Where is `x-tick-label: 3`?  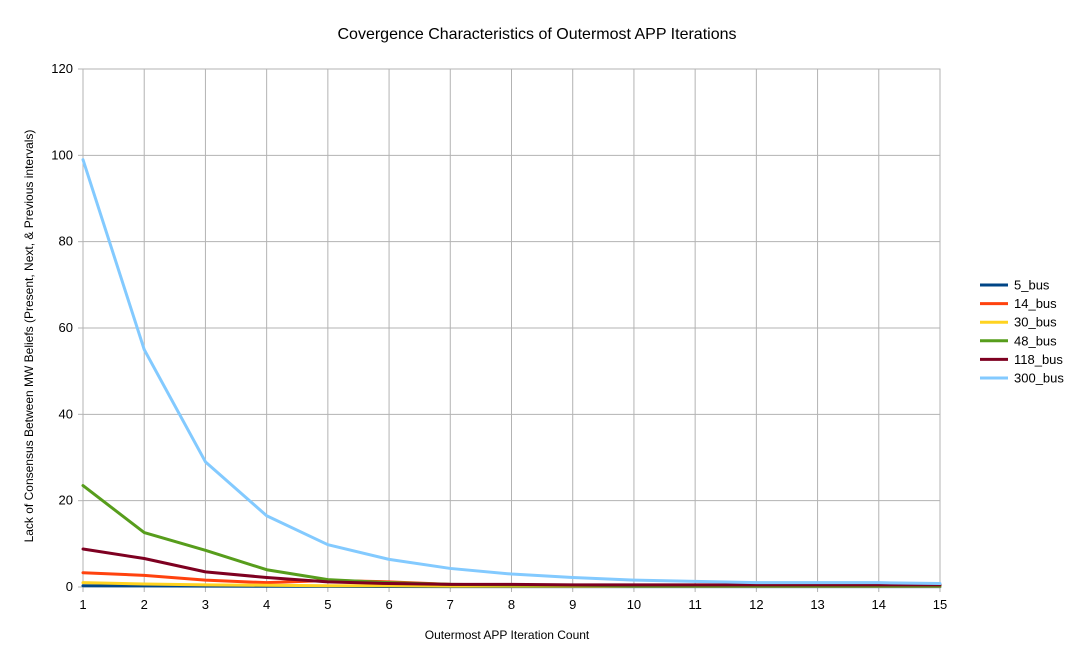 x-tick-label: 3 is located at coordinates (205, 604).